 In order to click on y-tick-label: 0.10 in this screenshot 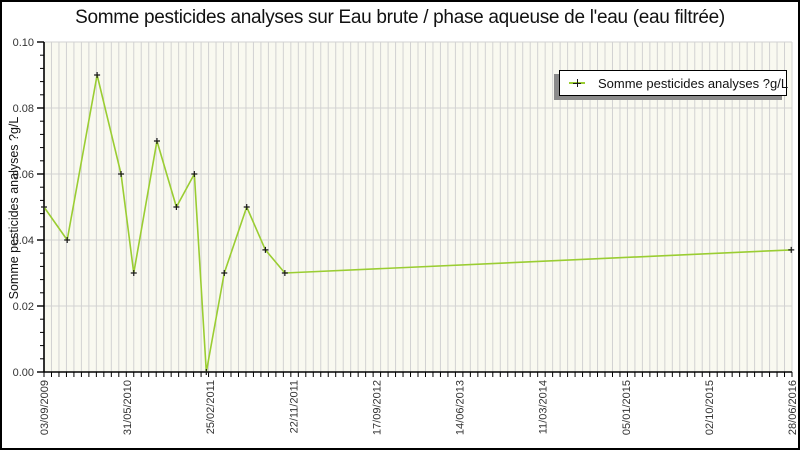, I will do `click(23, 43)`.